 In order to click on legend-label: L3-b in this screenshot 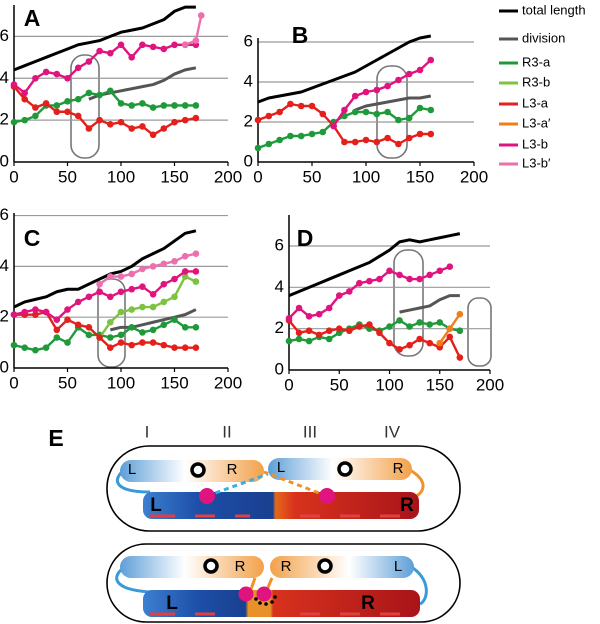, I will do `click(535, 143)`.